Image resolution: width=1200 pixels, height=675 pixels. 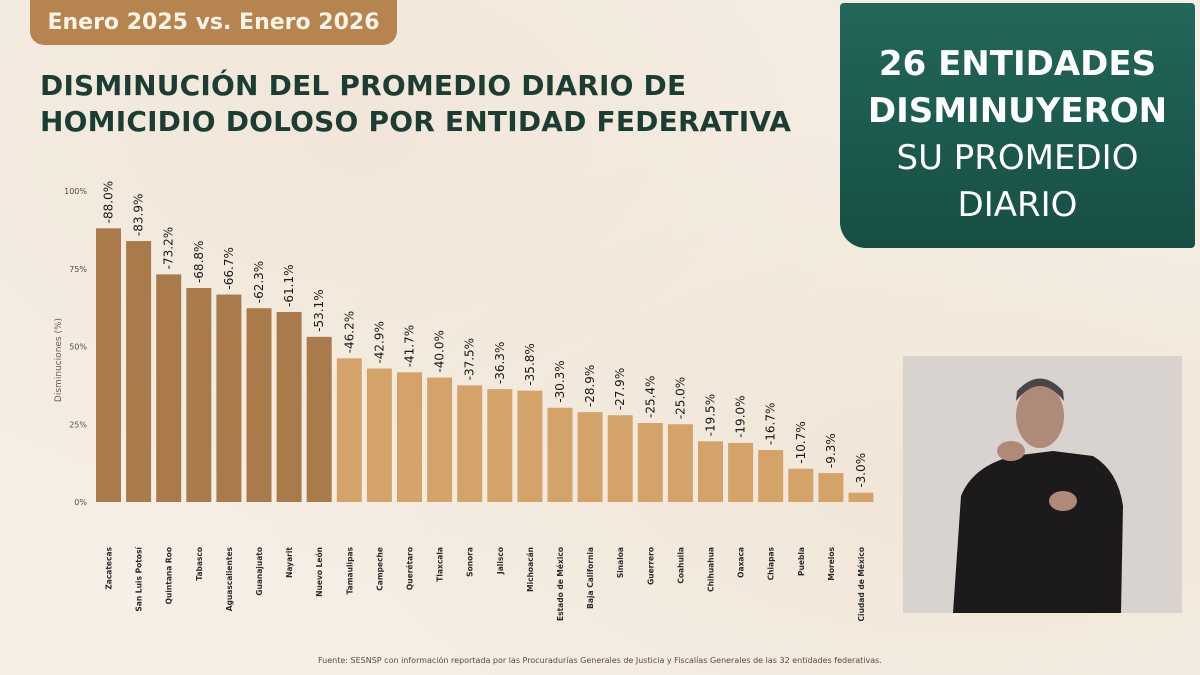 What do you see at coordinates (741, 562) in the screenshot?
I see `category-label: Oaxaca` at bounding box center [741, 562].